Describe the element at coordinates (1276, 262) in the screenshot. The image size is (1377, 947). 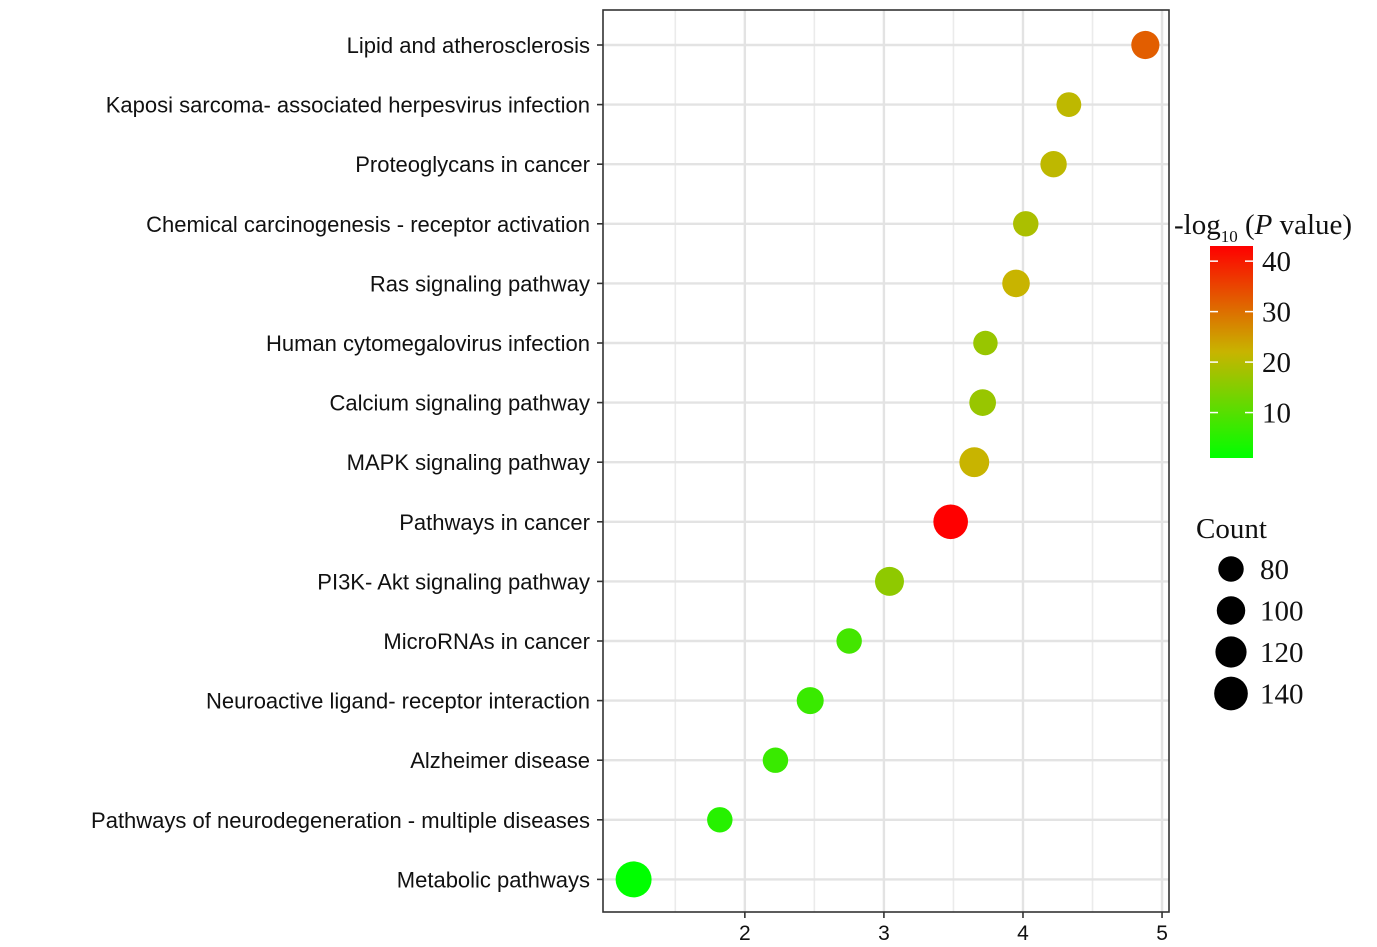
I see `color-legend-label: 40` at that location.